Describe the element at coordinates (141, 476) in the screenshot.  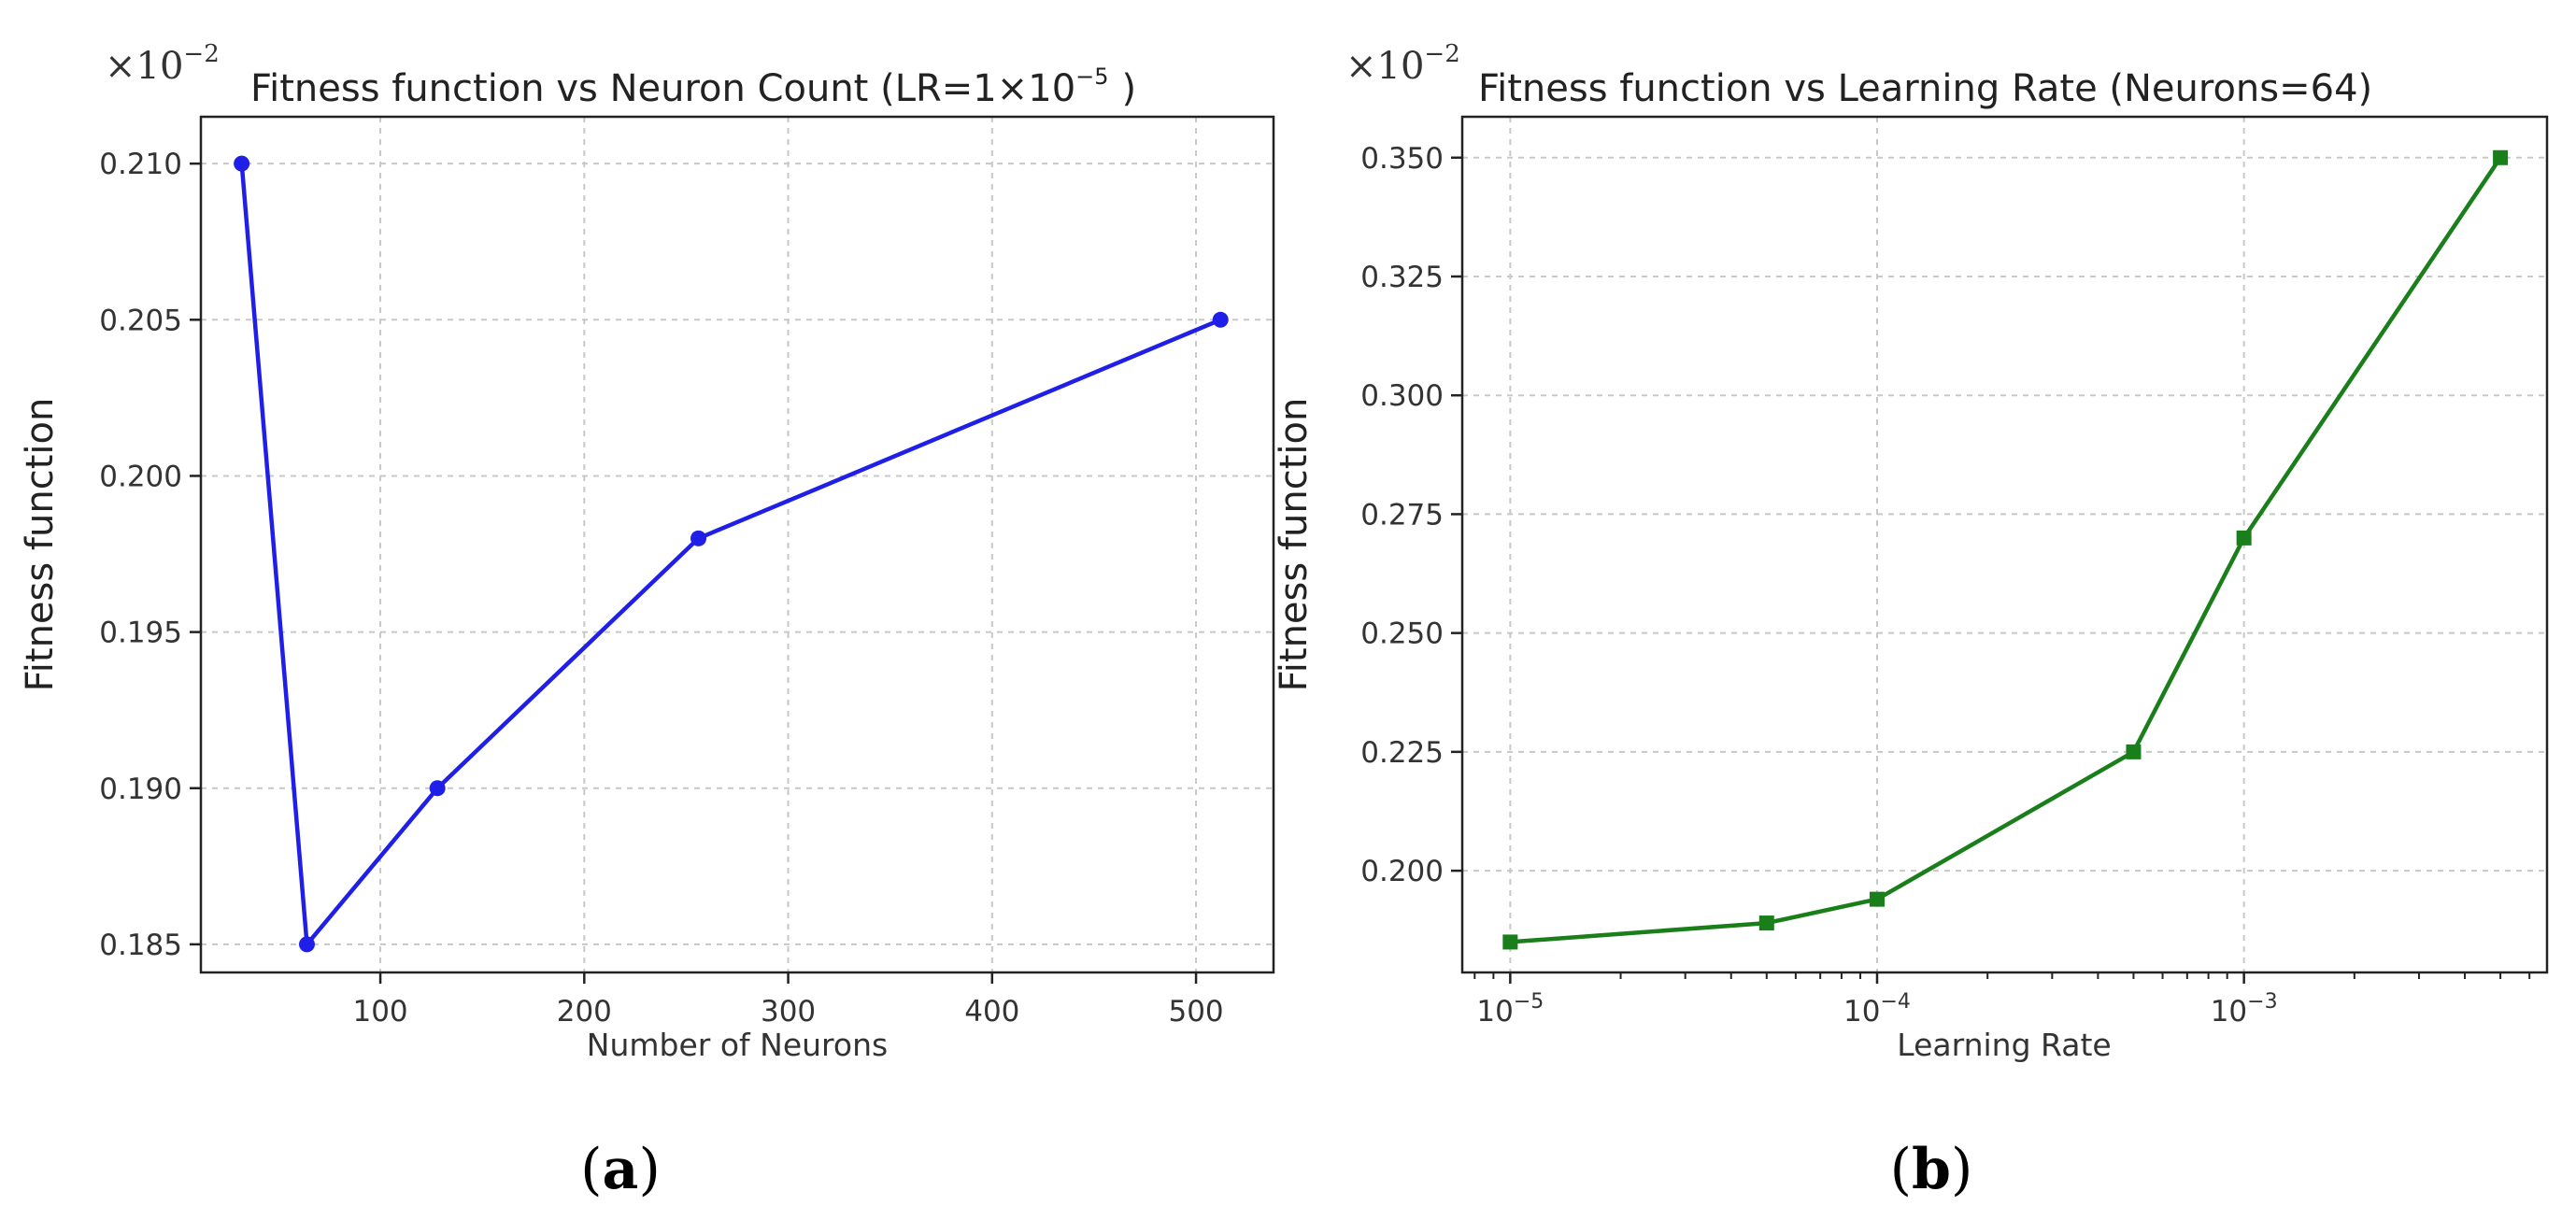
I see `chart-a-y-tick-label: 0.200` at that location.